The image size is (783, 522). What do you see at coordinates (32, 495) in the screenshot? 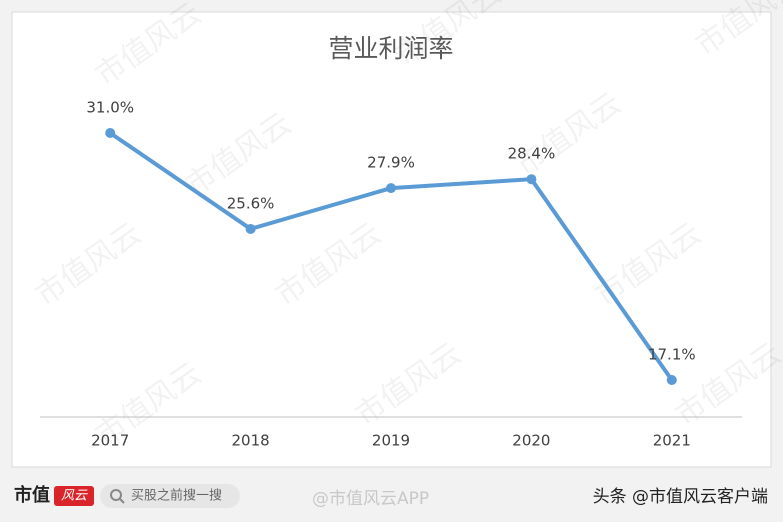
I see `logo: 市值` at bounding box center [32, 495].